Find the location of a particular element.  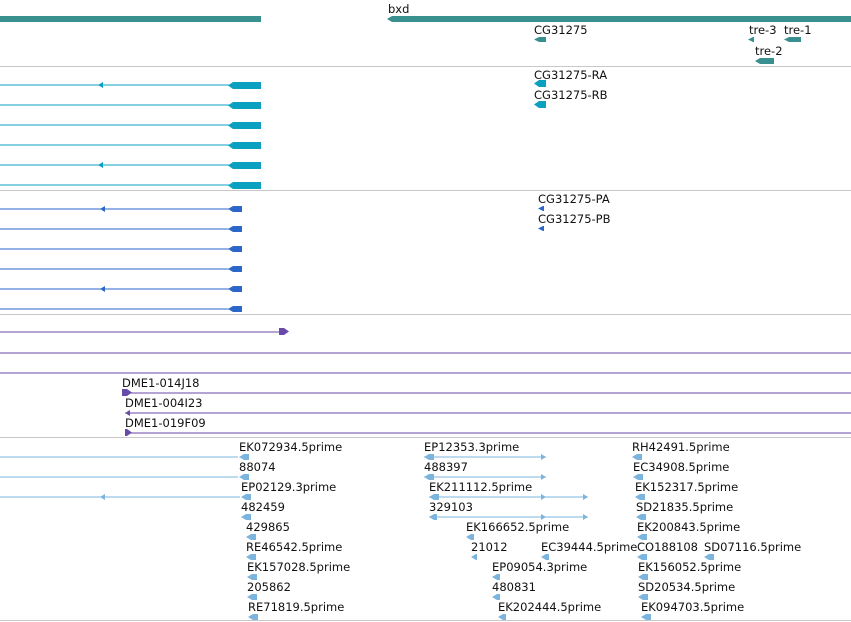

gene-feature-bxd-left is located at coordinates (130, 19).